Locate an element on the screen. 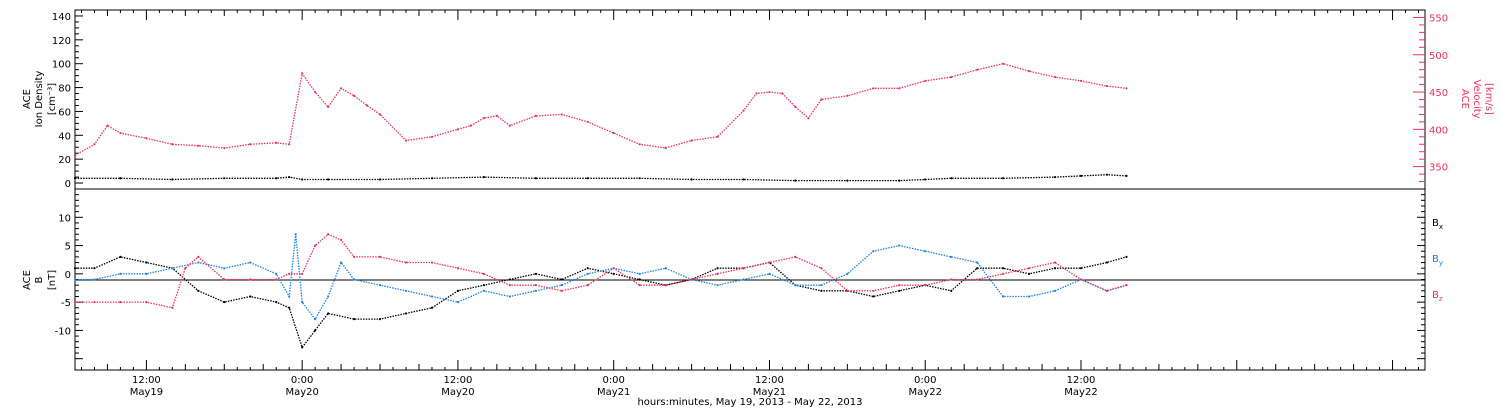 Image resolution: width=1500 pixels, height=414 pixels. velocity-axis-title: ACE Velocity [km/s] is located at coordinates (1476, 98).